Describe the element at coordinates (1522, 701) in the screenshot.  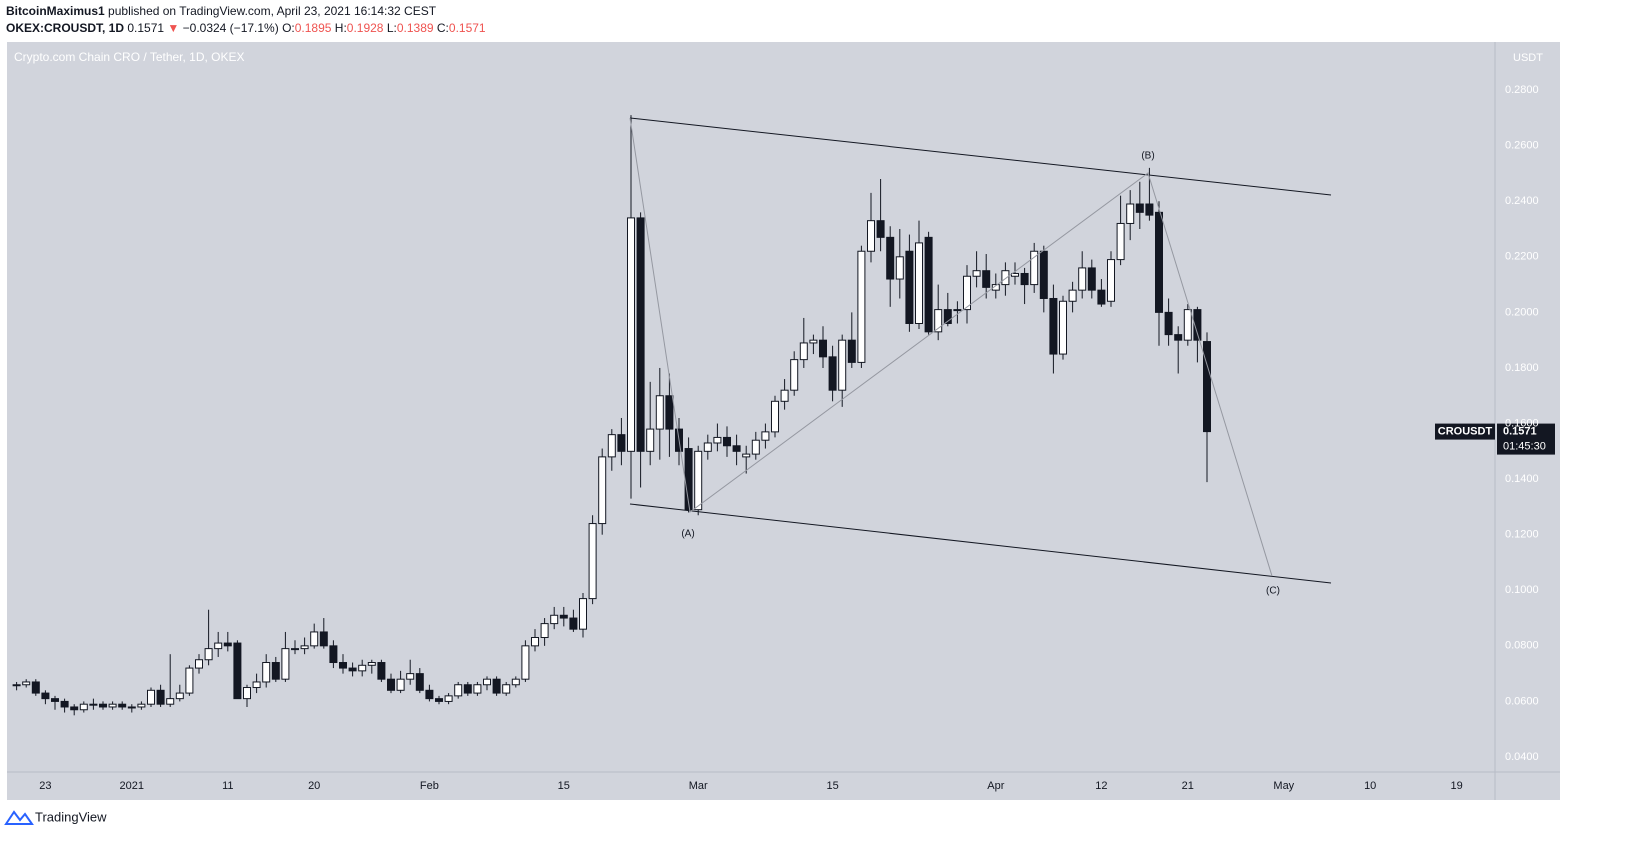
I see `y-tick-label: 0.0600` at that location.